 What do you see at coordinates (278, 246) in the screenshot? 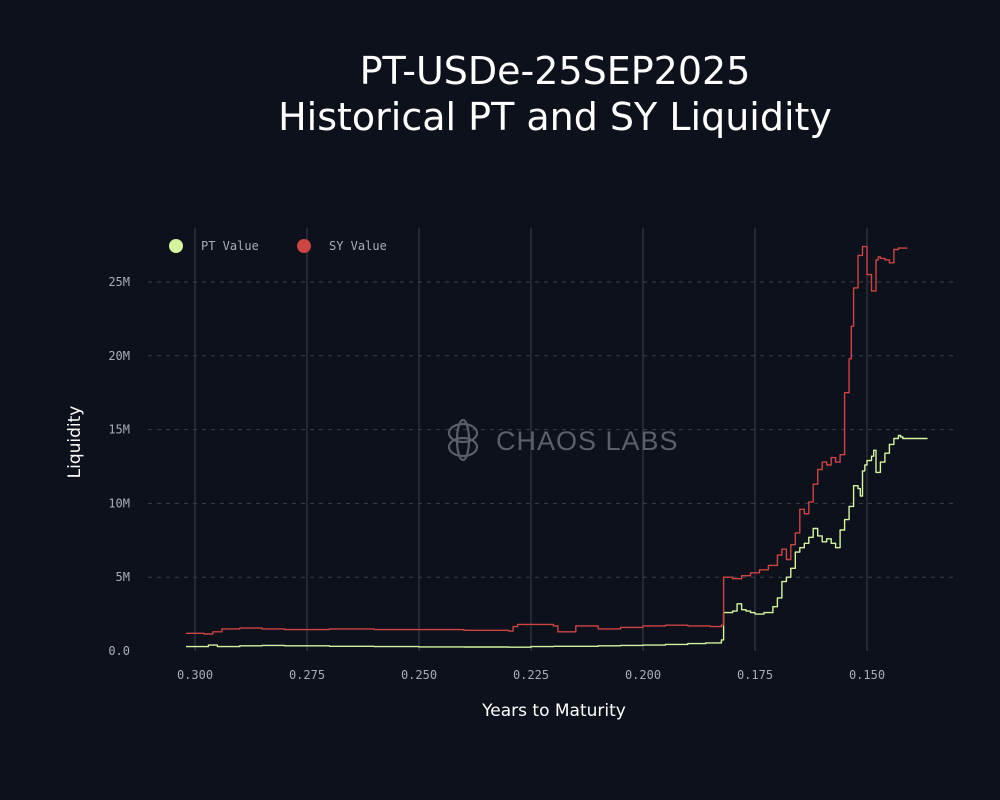
I see `legend: PT Value SY Value` at bounding box center [278, 246].